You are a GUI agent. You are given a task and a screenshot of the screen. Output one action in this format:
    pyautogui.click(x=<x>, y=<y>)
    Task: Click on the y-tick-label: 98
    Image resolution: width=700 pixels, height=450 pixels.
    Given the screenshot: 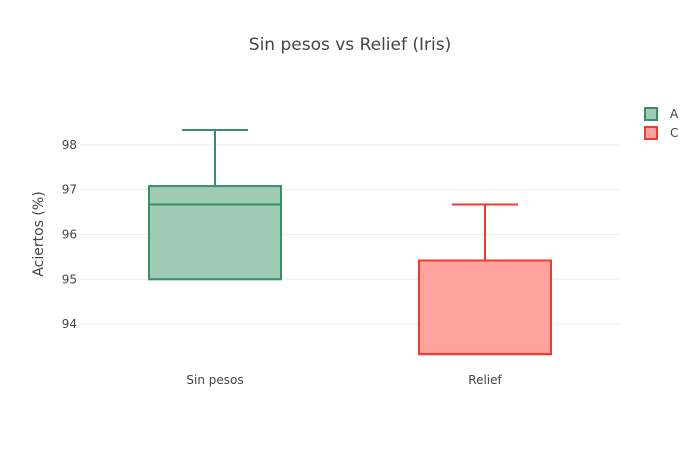 What is the action you would take?
    pyautogui.click(x=69, y=145)
    